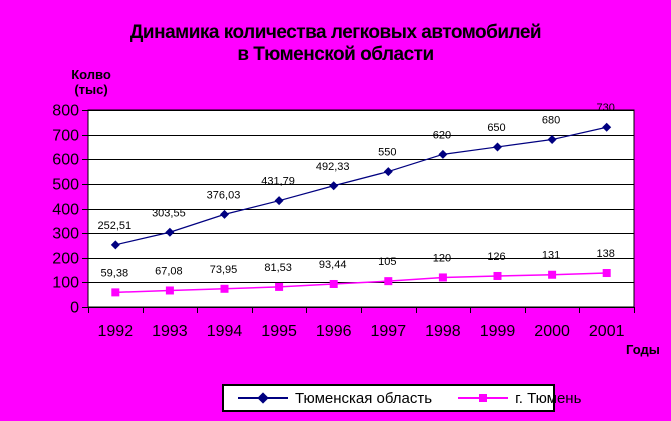  Describe the element at coordinates (115, 273) in the screenshot. I see `data-label-s1-1992: 59,38` at that location.